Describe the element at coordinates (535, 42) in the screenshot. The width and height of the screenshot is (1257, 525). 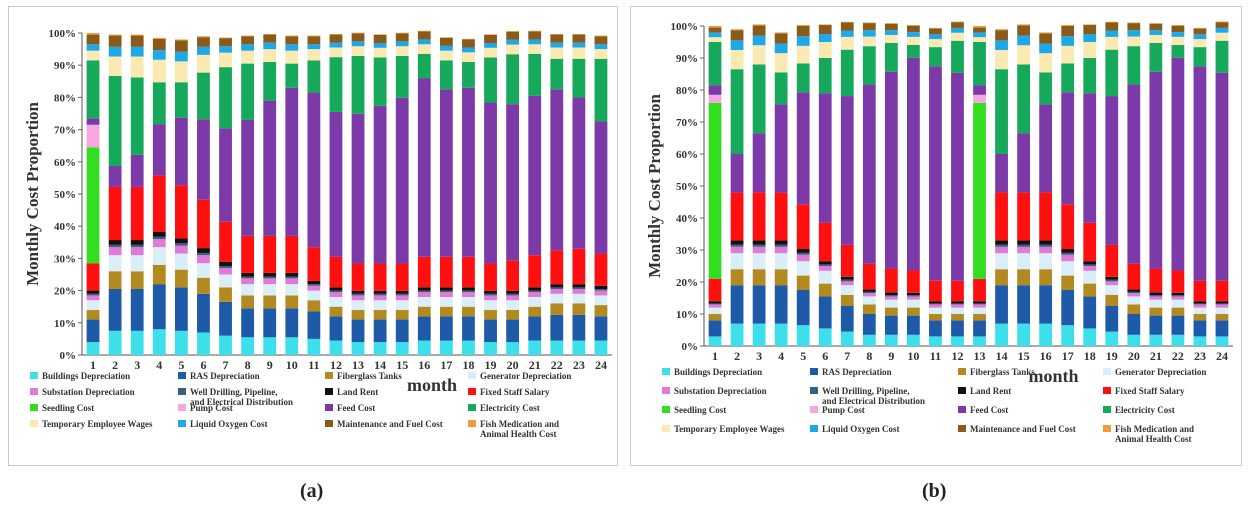
I see `bar-a-m21-s13` at that location.